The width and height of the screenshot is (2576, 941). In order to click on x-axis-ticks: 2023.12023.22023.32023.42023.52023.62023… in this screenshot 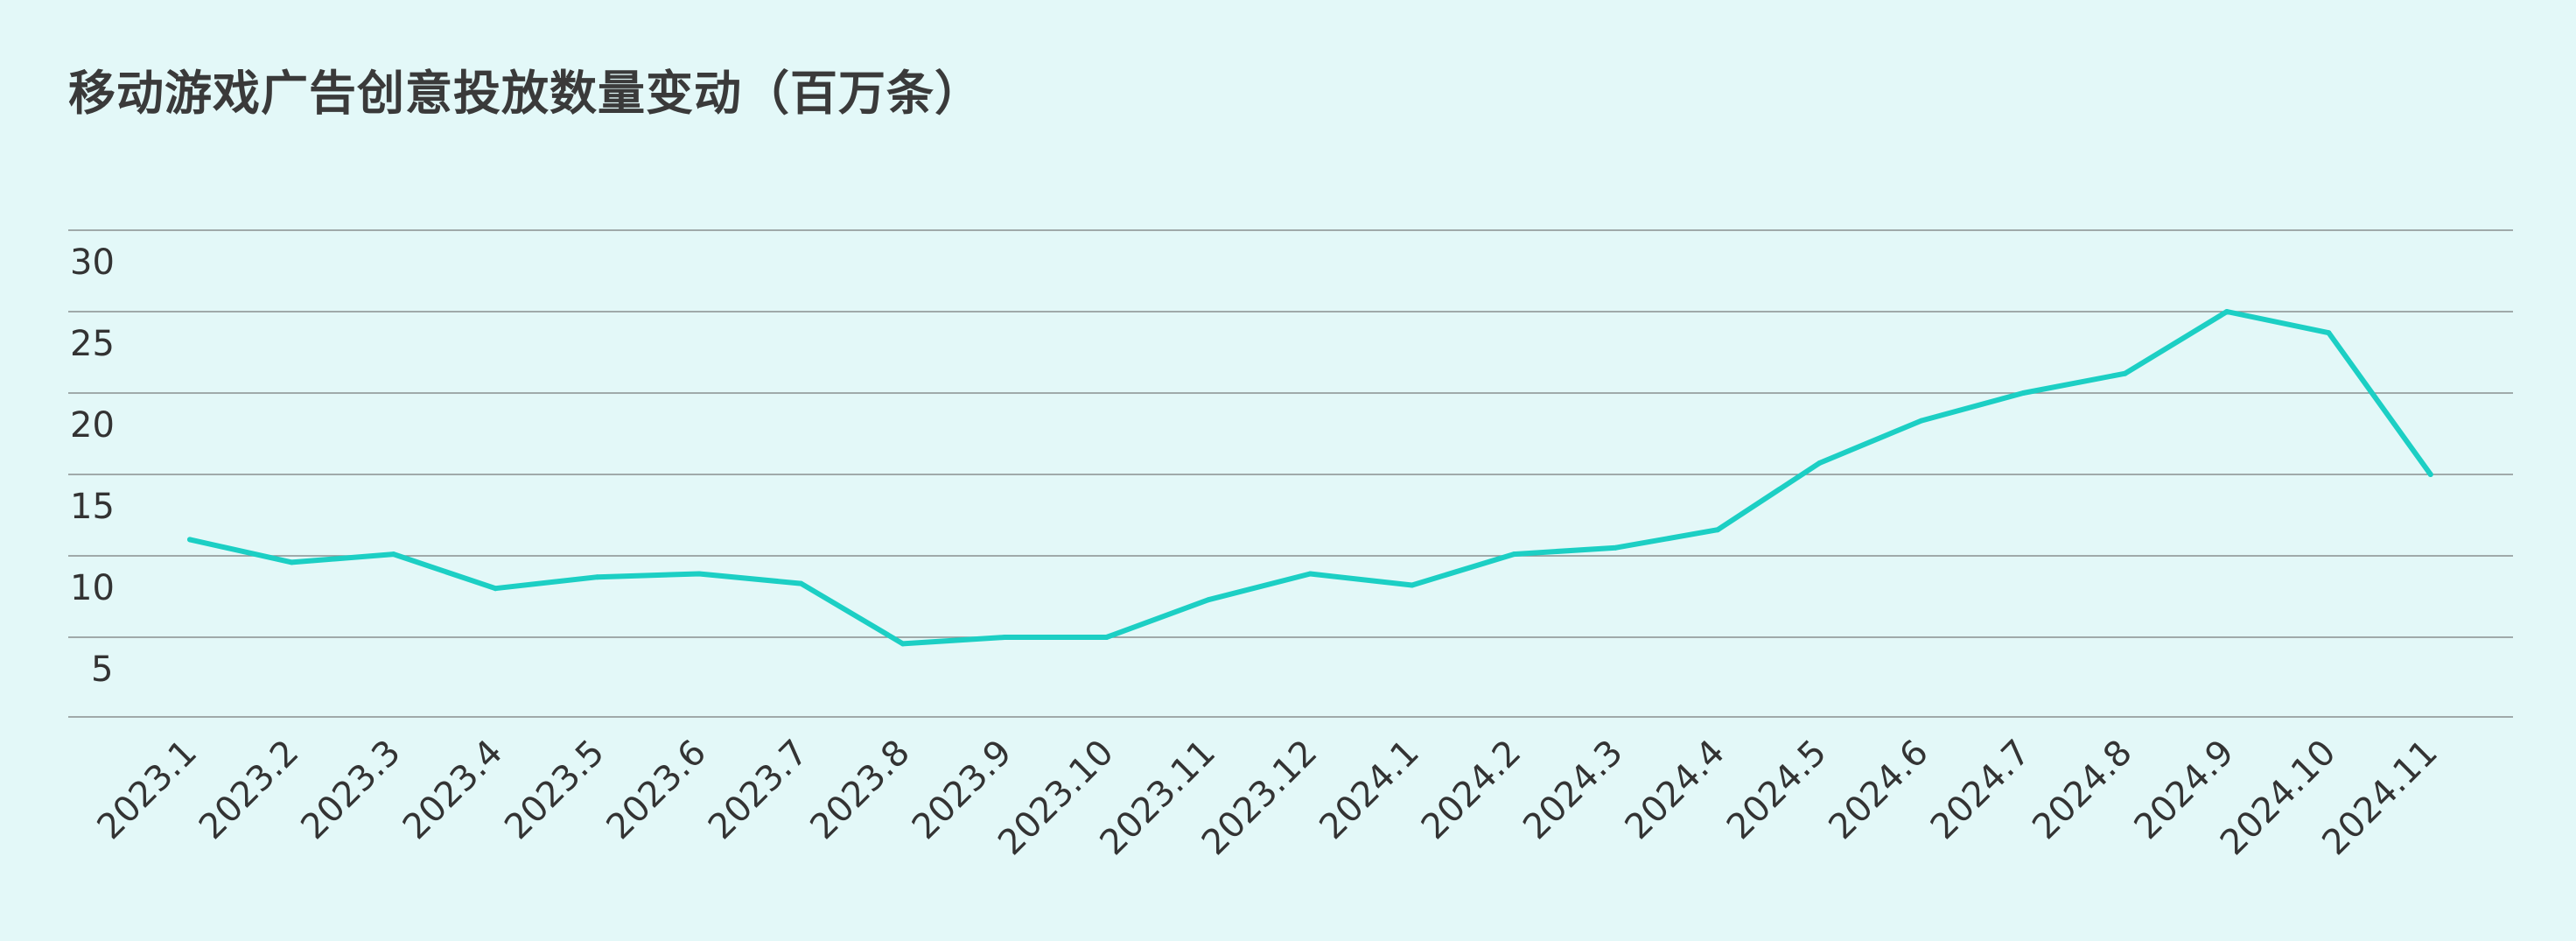, I will do `click(1268, 798)`.